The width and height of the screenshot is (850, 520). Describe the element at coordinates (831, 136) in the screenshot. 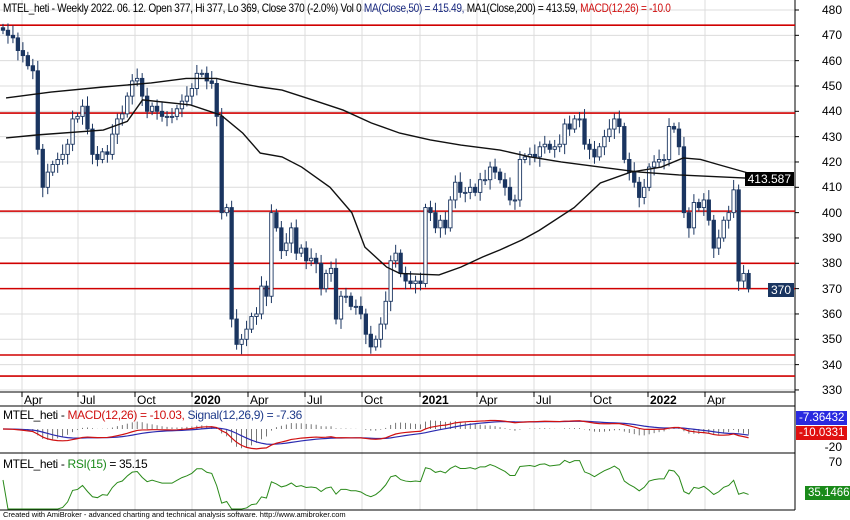

I see `price-tick-label: 430` at that location.